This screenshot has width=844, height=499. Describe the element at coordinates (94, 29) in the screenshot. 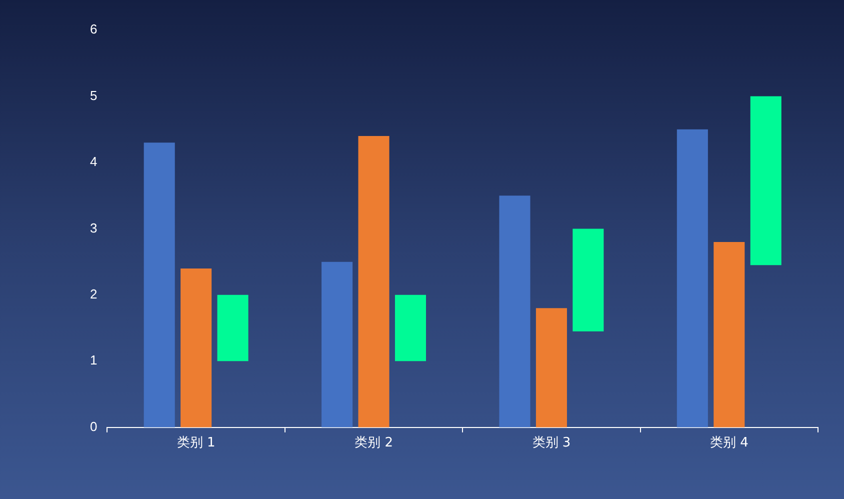

I see `y-tick-label: 6` at that location.